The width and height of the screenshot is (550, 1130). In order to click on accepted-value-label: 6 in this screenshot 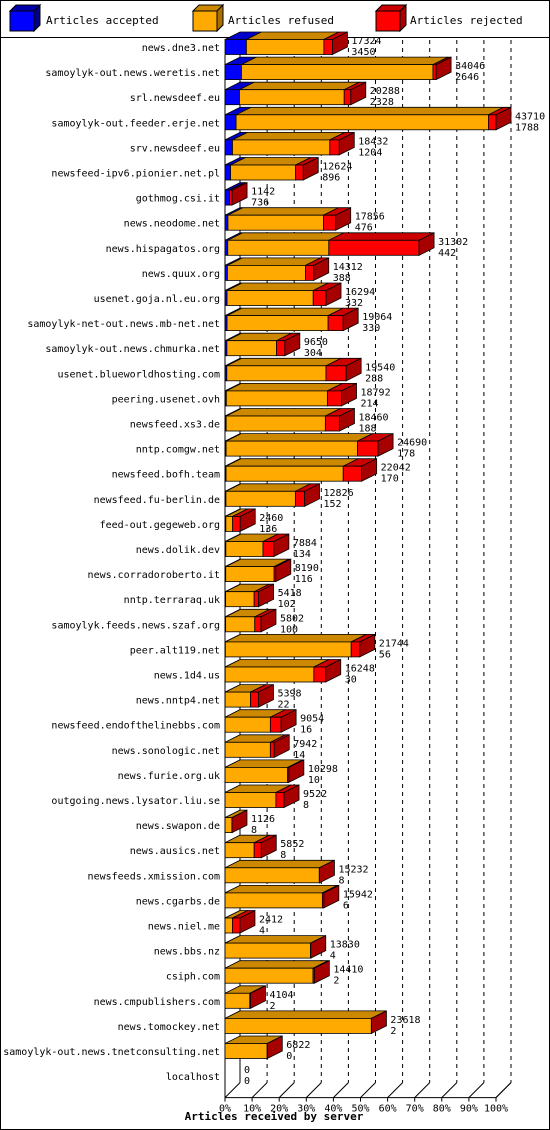, I will do `click(346, 905)`.